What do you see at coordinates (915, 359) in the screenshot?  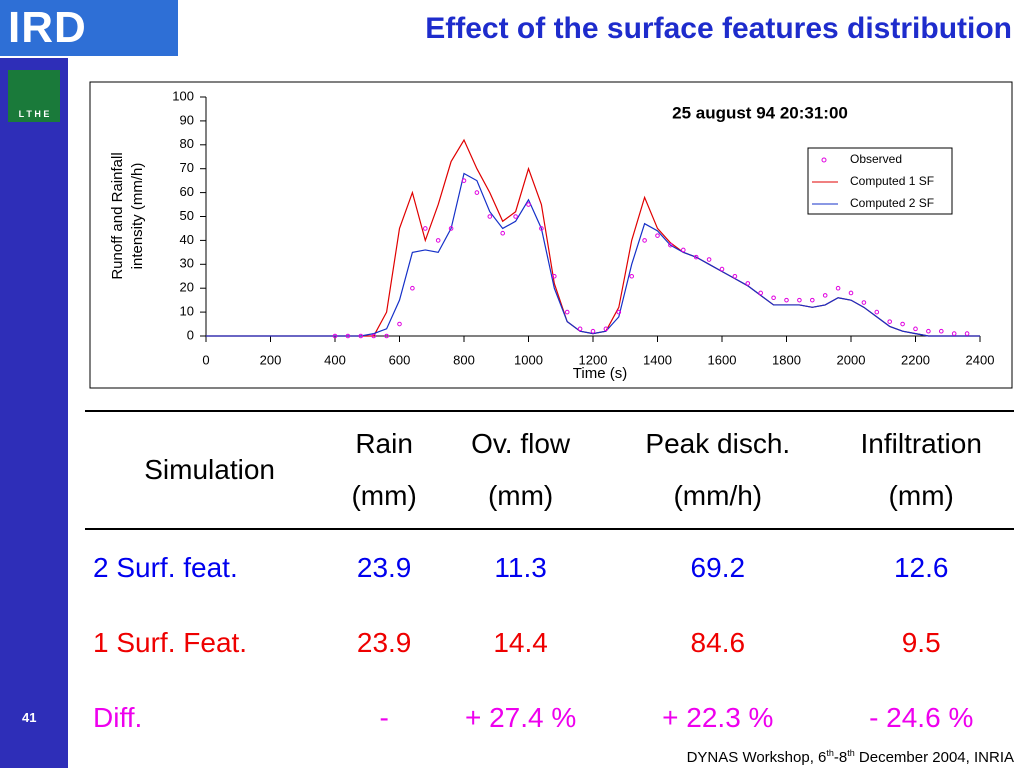 I see `x-tick-label: 2200` at bounding box center [915, 359].